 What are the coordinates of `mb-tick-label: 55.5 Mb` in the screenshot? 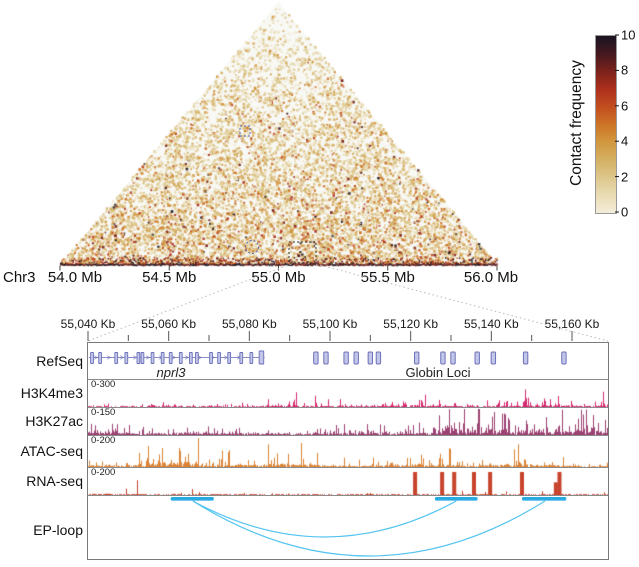 It's located at (387, 277).